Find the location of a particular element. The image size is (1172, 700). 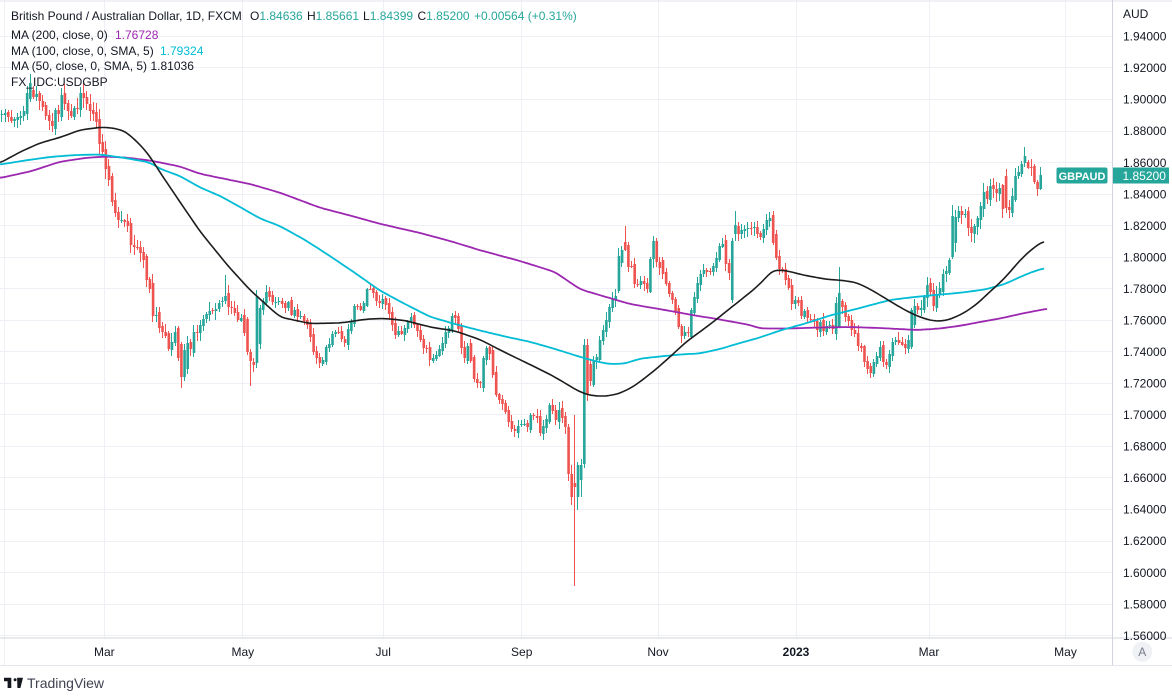

svg-text: 1.88000 is located at coordinates (1145, 131).